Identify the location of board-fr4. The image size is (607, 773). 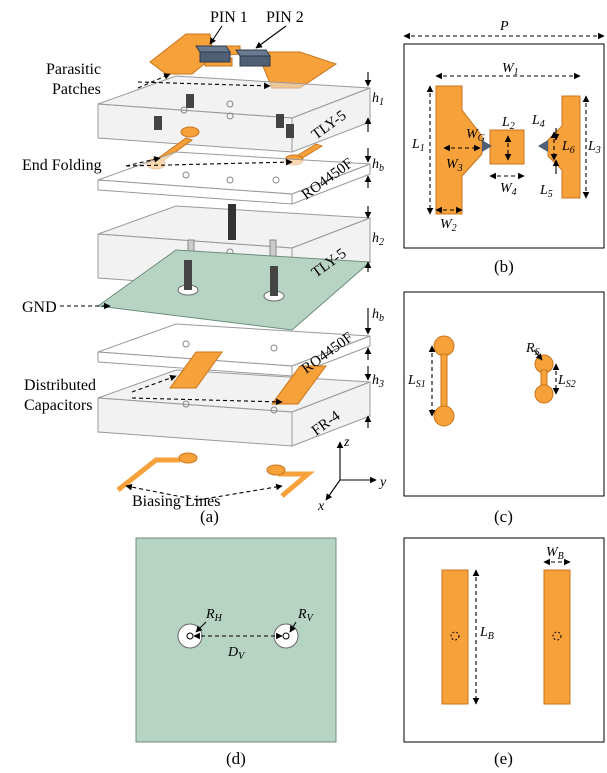
(234, 408).